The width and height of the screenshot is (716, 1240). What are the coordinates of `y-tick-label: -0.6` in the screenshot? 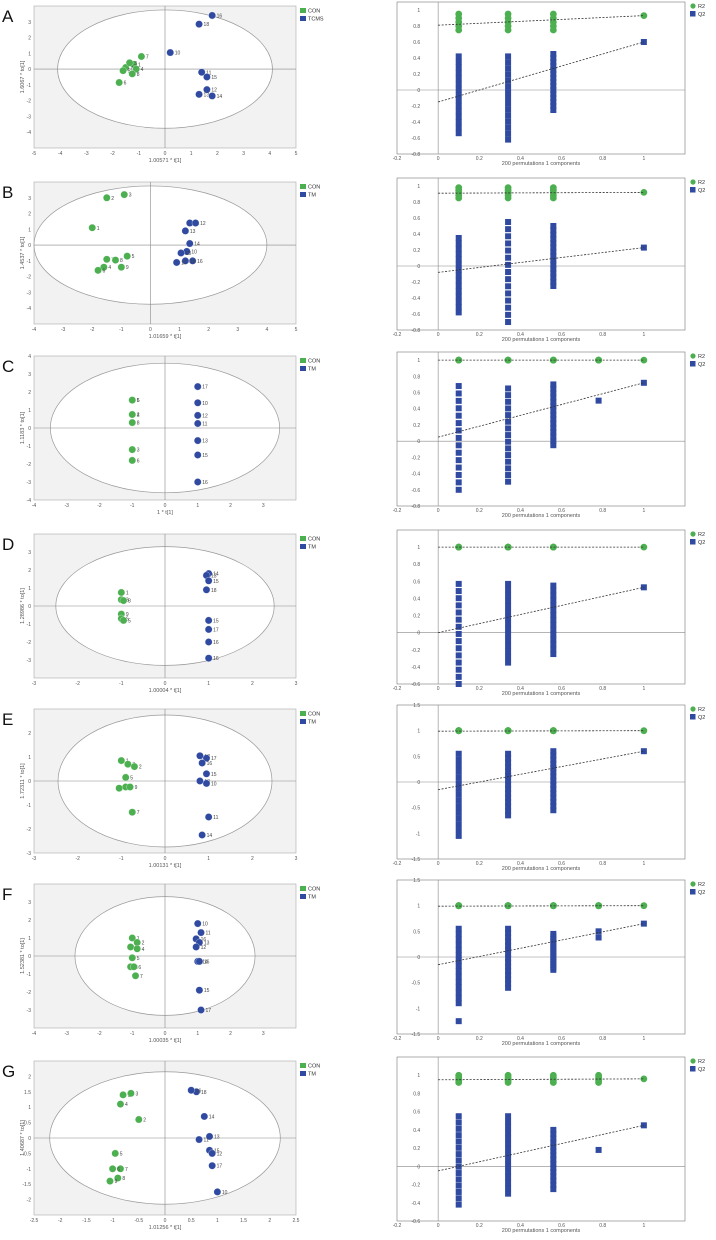 It's located at (416, 685).